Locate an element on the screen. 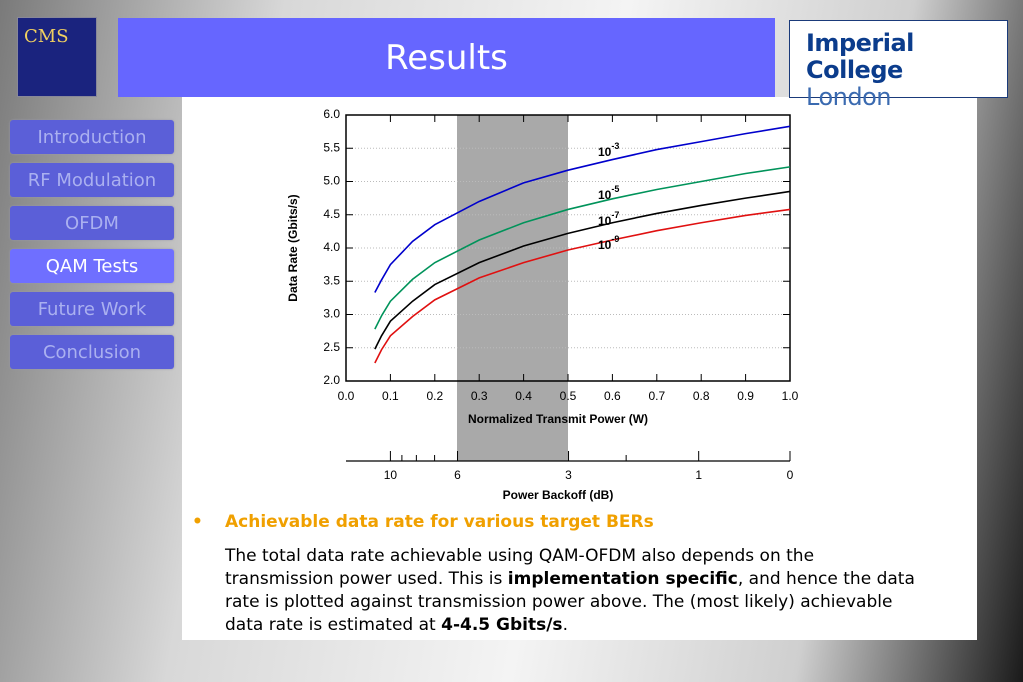  x-tick-label: 0.2 is located at coordinates (434, 396).